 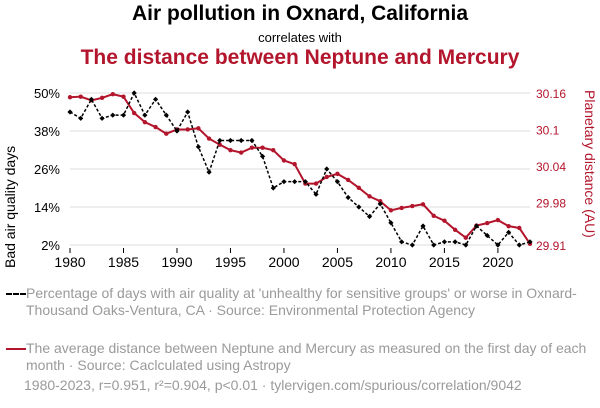 I want to click on x-tick-label: 2000, so click(x=283, y=262).